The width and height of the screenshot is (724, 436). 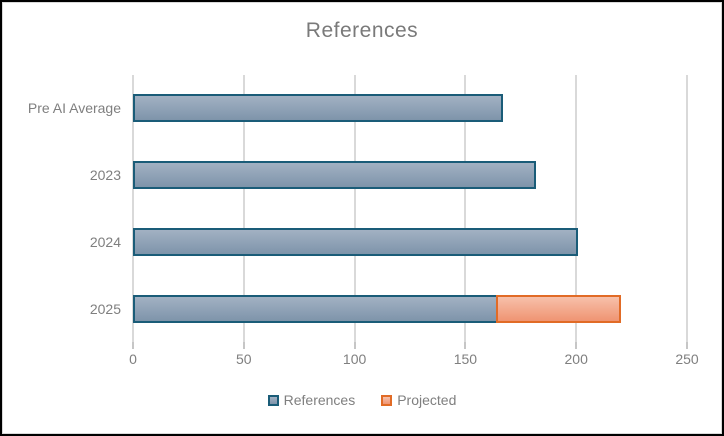 I want to click on bar-segment-references-2024, so click(x=356, y=241).